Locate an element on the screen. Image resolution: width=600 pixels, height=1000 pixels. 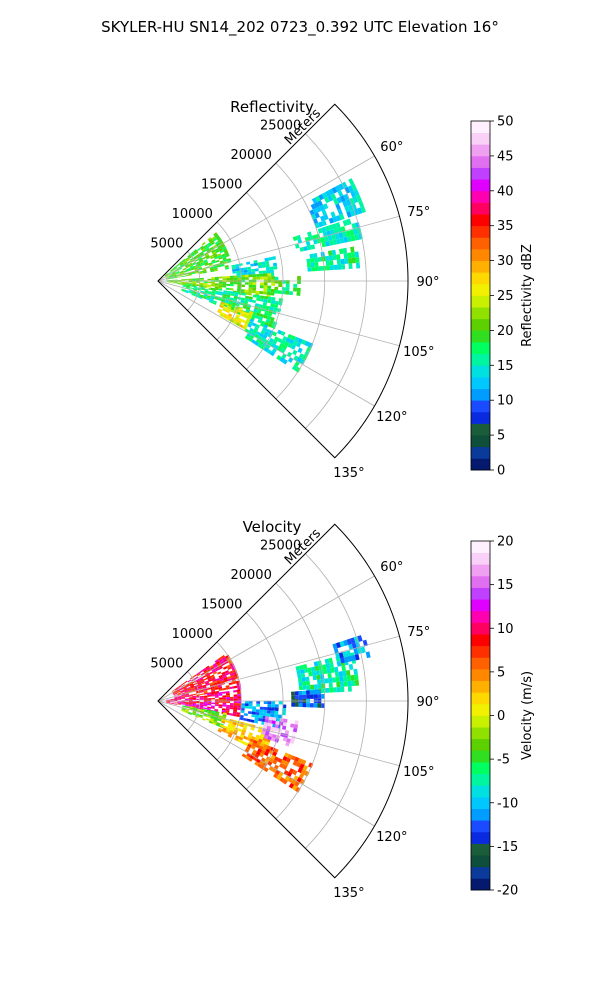
azimuth-gridline is located at coordinates (266, 343).